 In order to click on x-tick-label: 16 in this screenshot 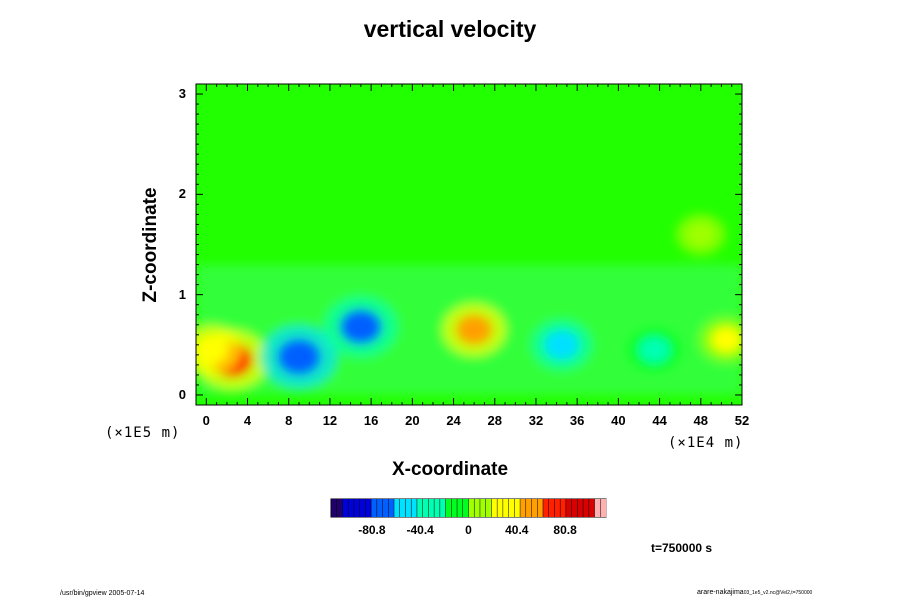, I will do `click(371, 420)`.